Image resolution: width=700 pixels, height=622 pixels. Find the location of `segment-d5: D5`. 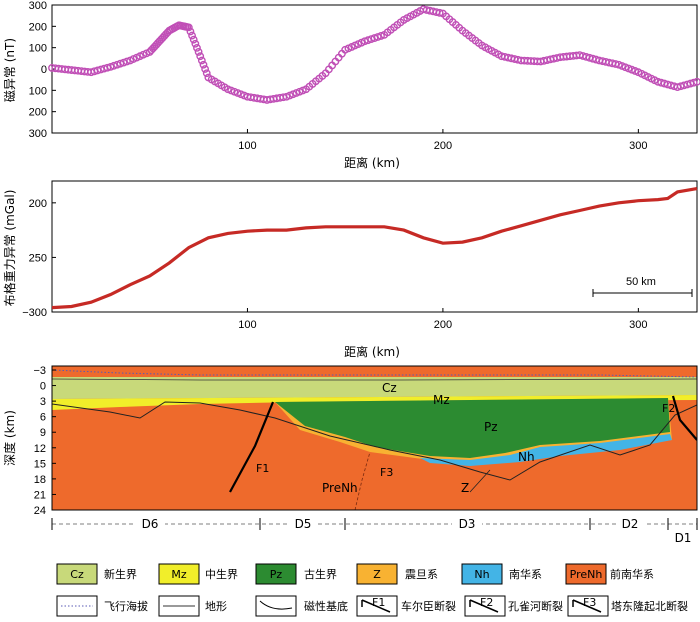

segment-d5: D5 is located at coordinates (303, 524).